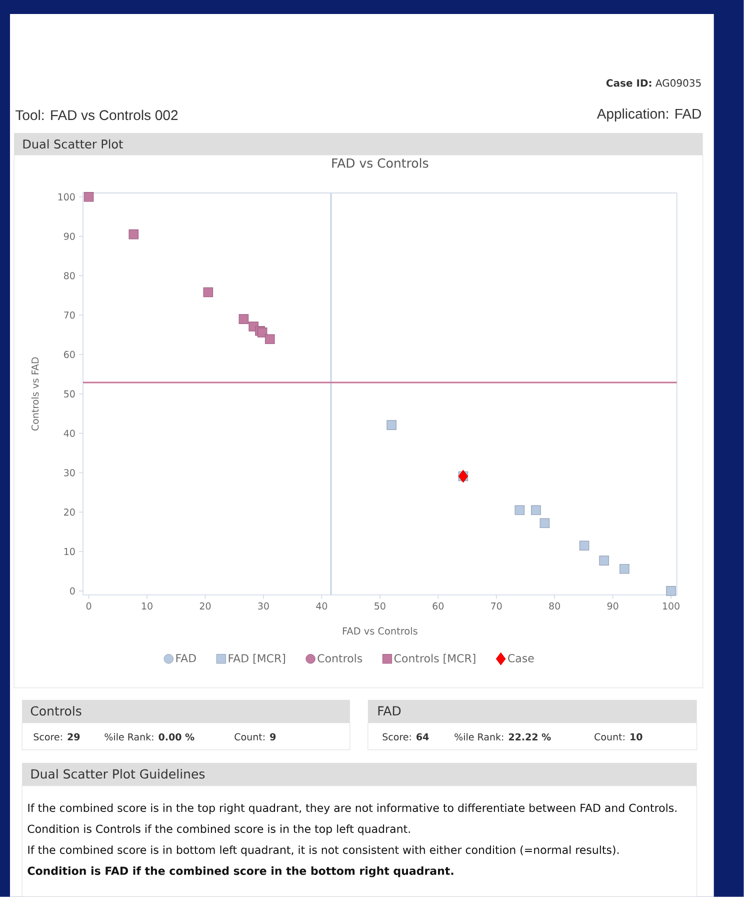 Image resolution: width=744 pixels, height=897 pixels. I want to click on y-tick-label: 40, so click(69, 433).